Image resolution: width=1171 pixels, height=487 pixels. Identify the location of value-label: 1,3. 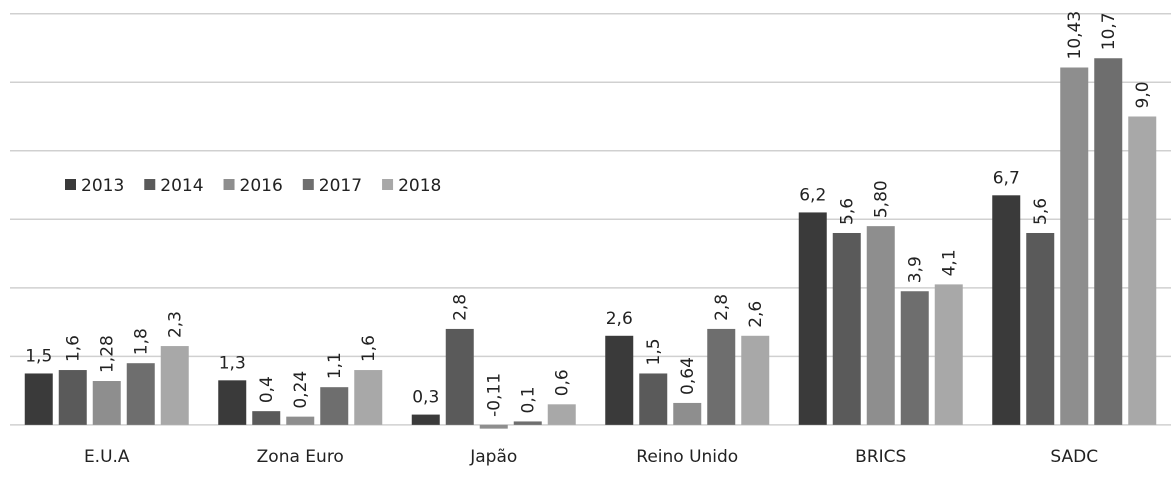
(232, 363).